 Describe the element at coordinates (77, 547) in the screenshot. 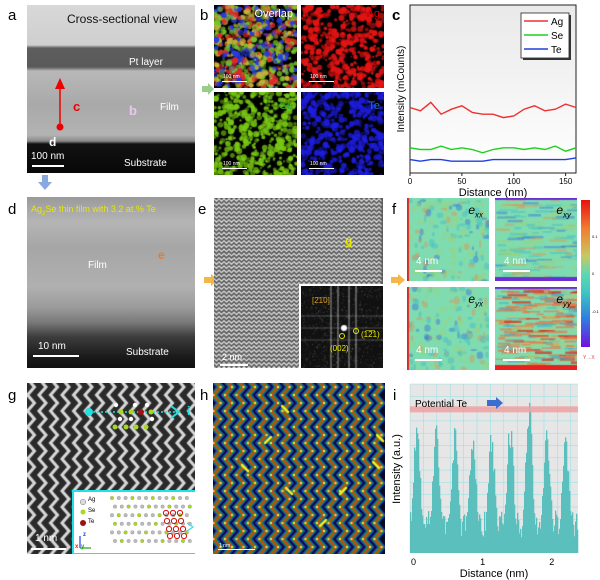

I see `axis-x-label: x` at that location.